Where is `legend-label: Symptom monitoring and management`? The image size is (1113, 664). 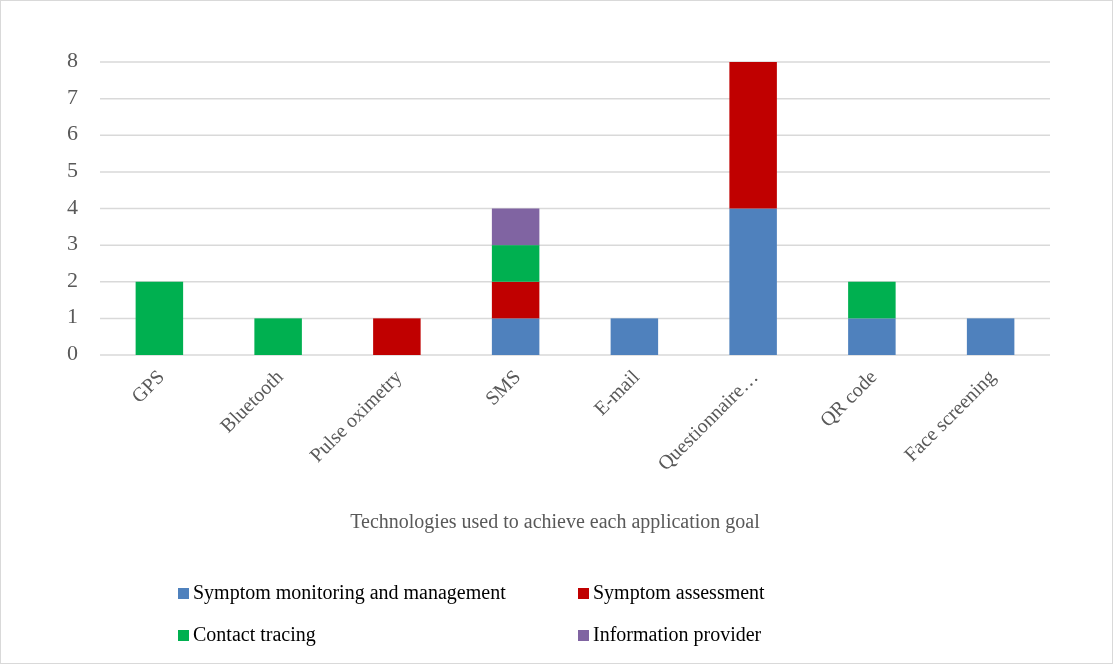
legend-label: Symptom monitoring and management is located at coordinates (350, 592).